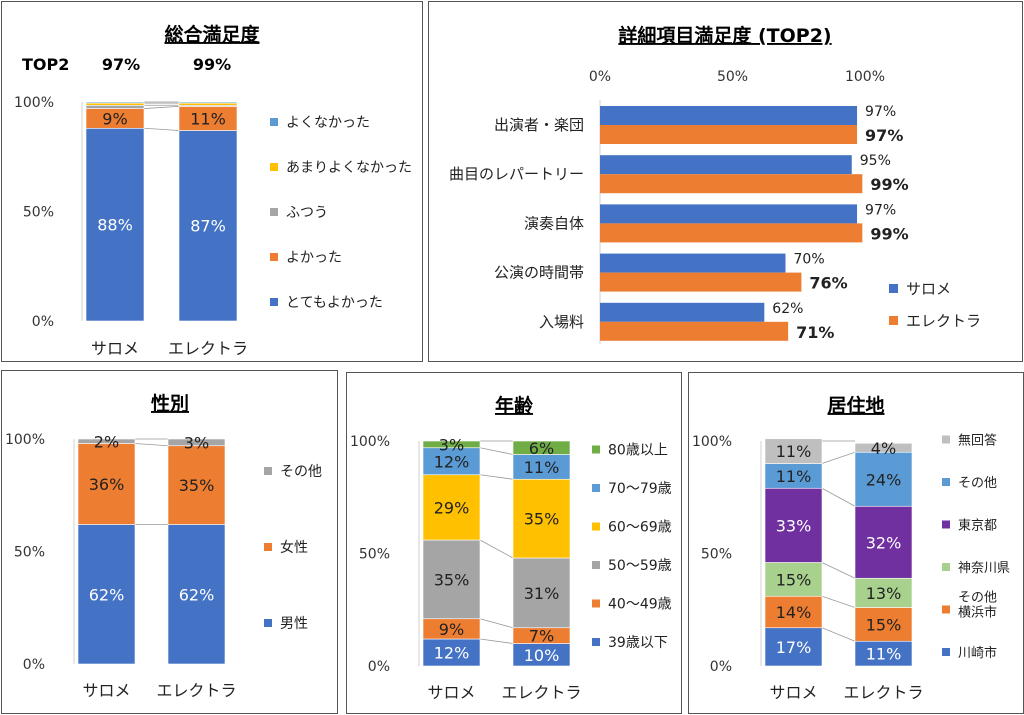  Describe the element at coordinates (794, 579) in the screenshot. I see `data-label: 15%` at that location.